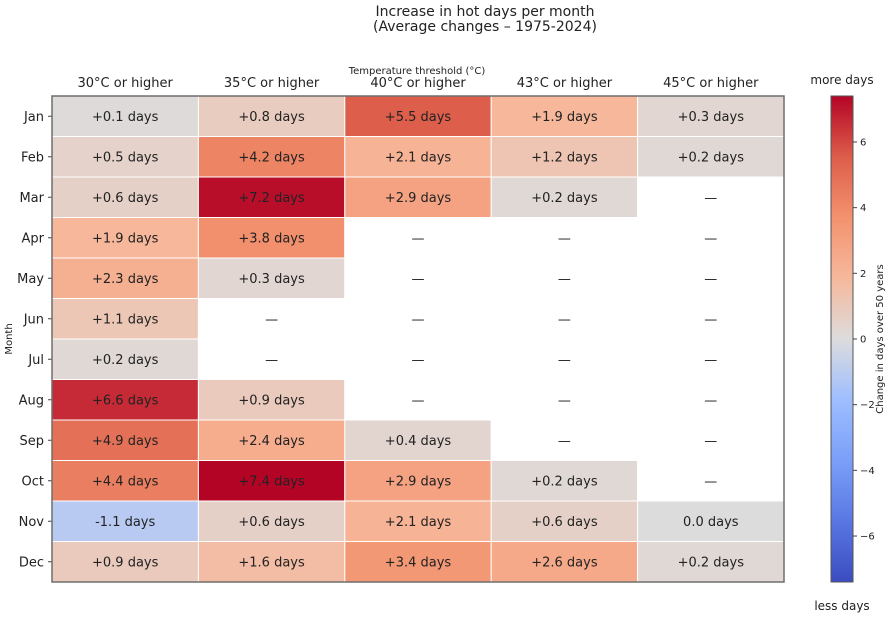  I want to click on y-axis-title: Month, so click(9, 338).